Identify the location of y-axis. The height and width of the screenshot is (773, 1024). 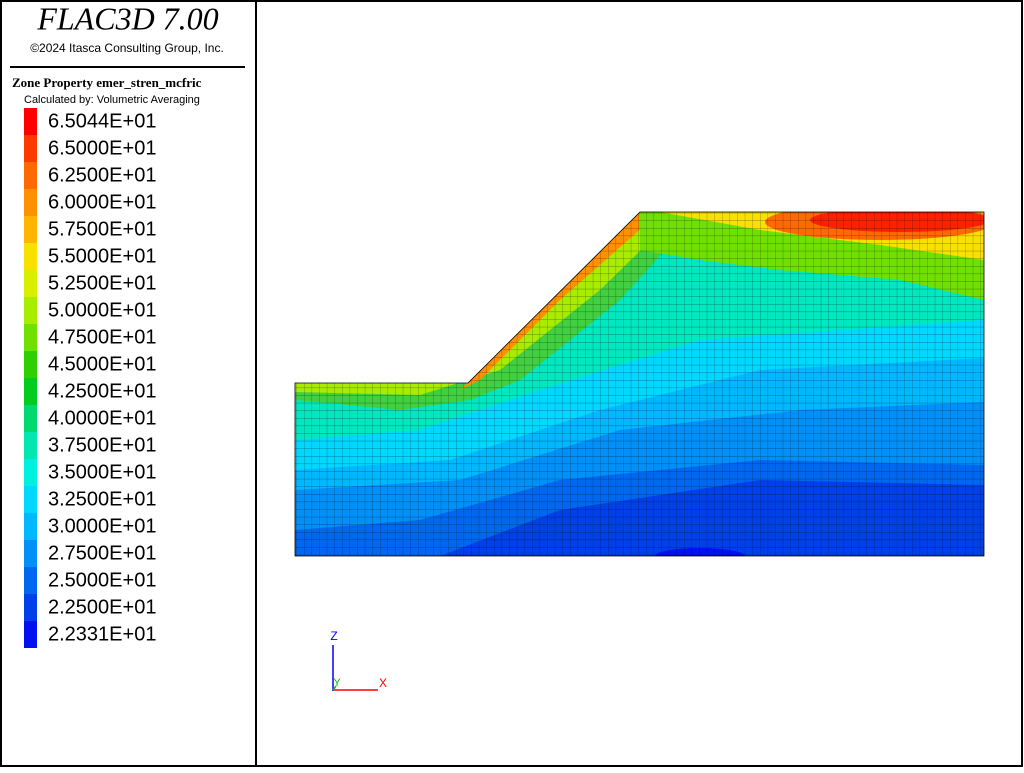
(334, 688).